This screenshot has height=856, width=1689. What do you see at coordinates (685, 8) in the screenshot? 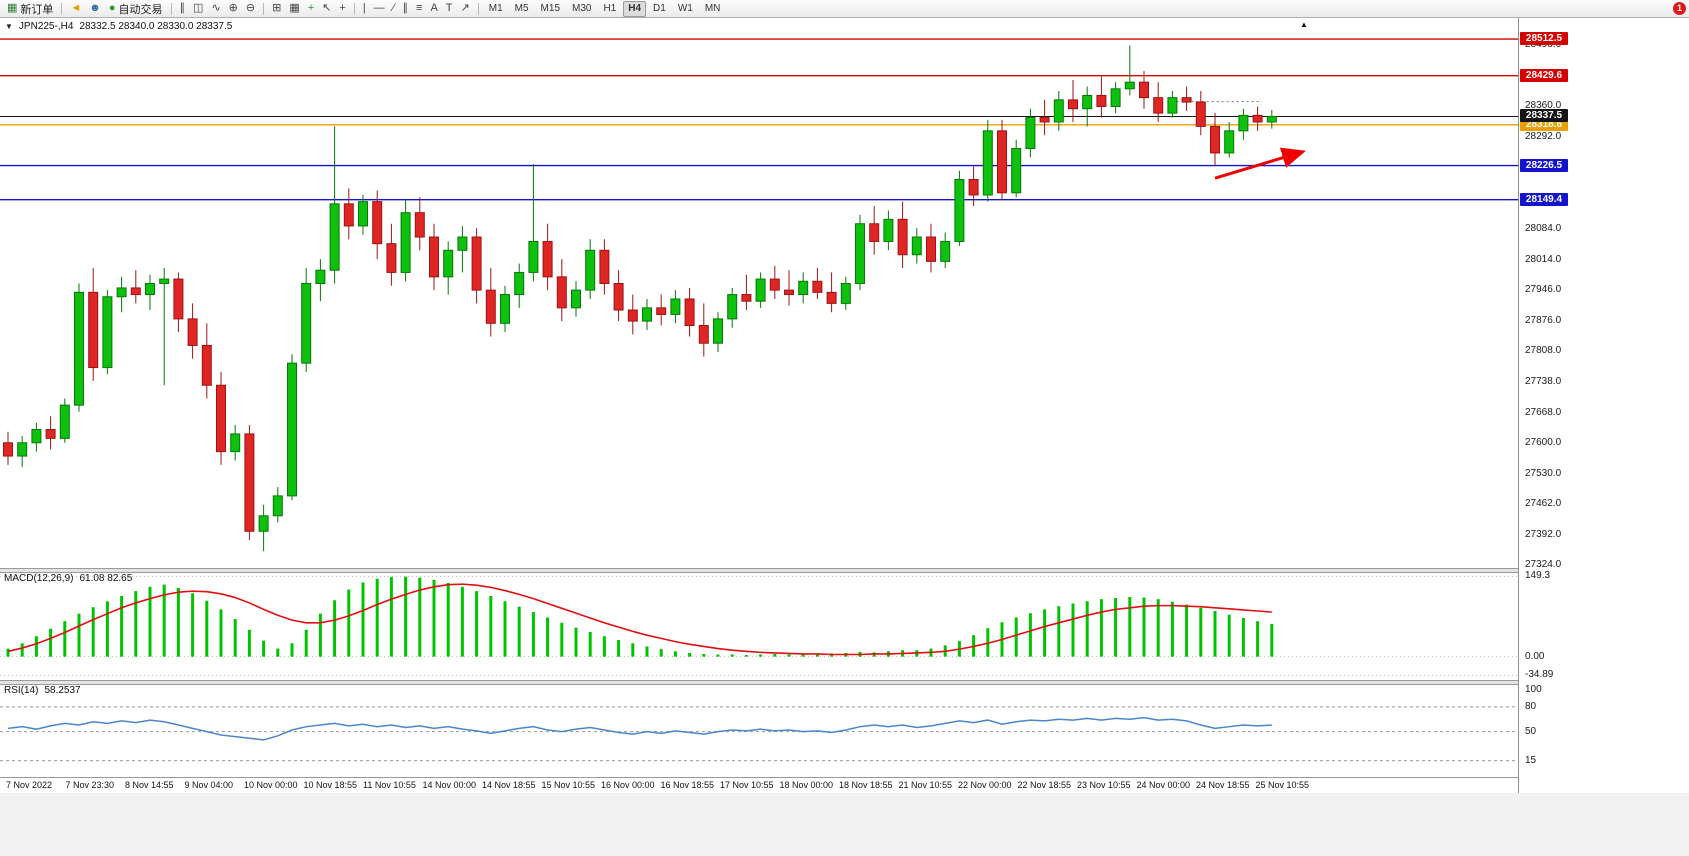
I see `timeframe-w1: W1` at bounding box center [685, 8].